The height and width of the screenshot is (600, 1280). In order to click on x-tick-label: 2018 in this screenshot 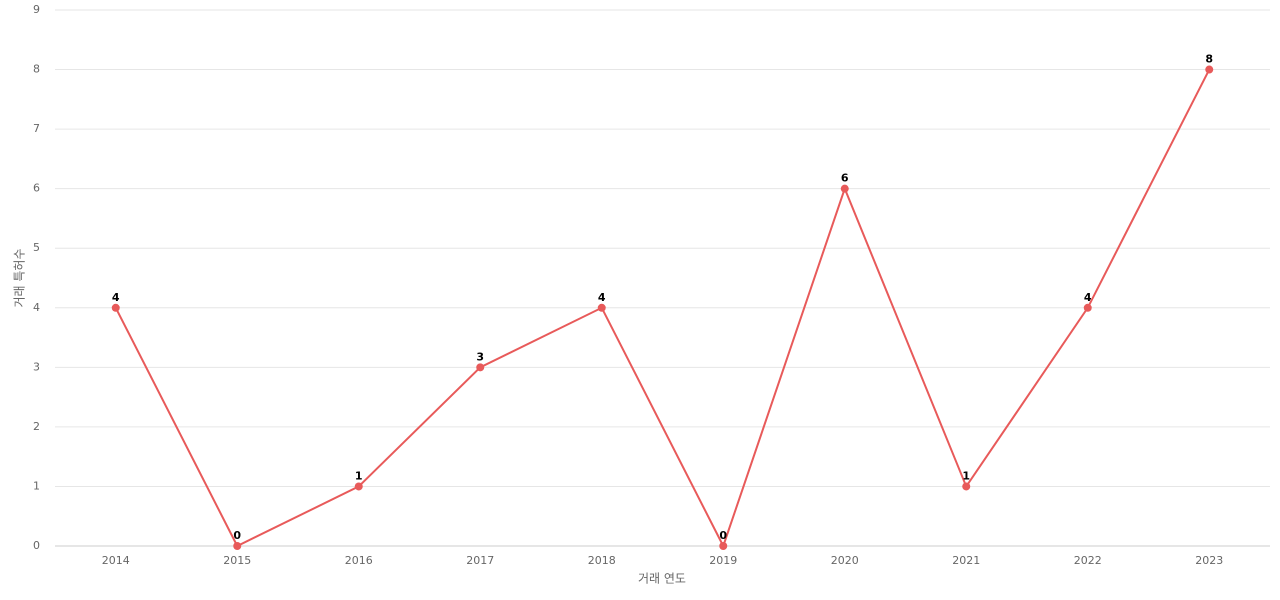, I will do `click(602, 560)`.